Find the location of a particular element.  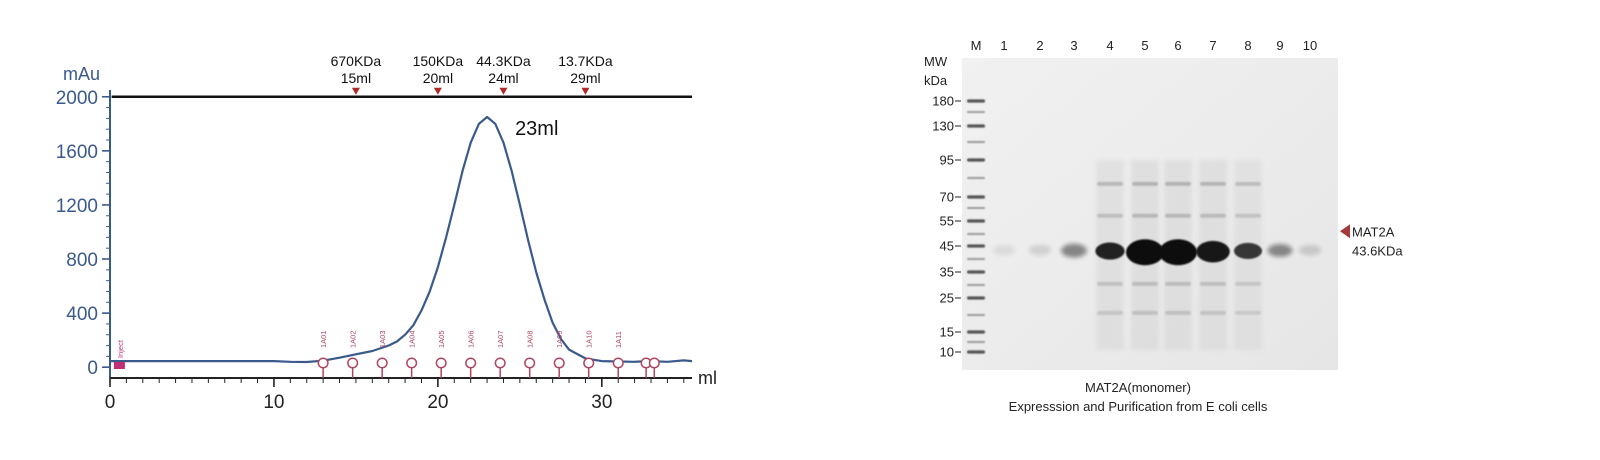

x-axis-label: ml is located at coordinates (707, 378).